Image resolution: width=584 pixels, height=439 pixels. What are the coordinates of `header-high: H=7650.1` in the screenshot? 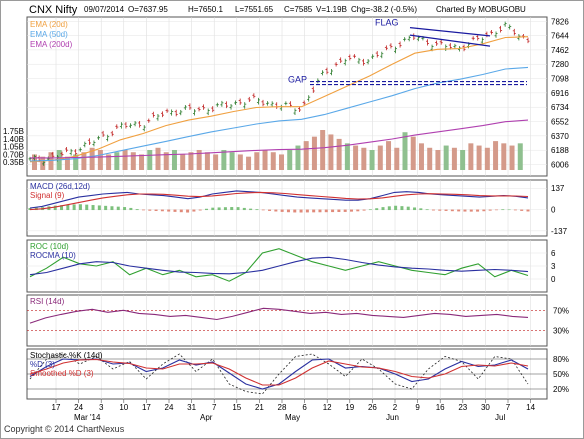 It's located at (205, 9).